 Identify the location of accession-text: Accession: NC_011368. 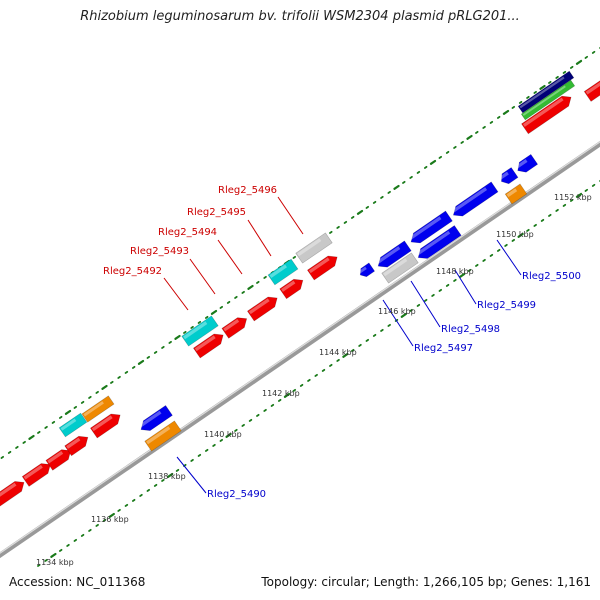
(77, 582).